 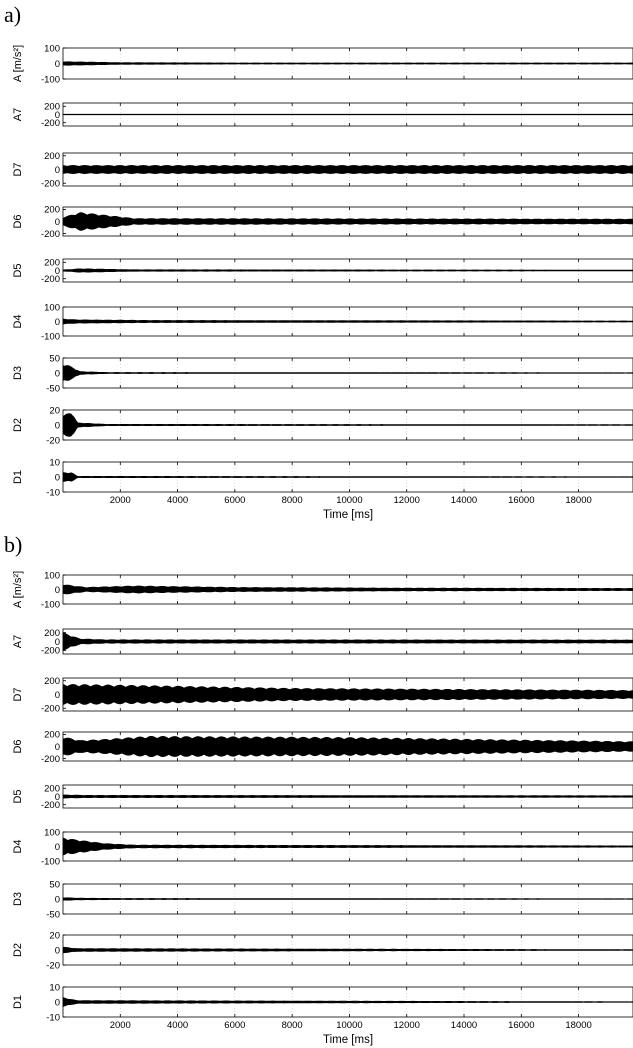 I want to click on subplot-d3: -50 0 50 D3, so click(x=322, y=373).